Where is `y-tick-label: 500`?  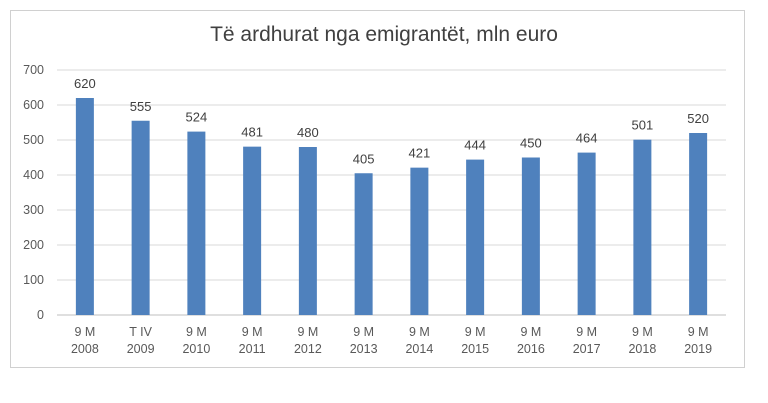 y-tick-label: 500 is located at coordinates (33, 140).